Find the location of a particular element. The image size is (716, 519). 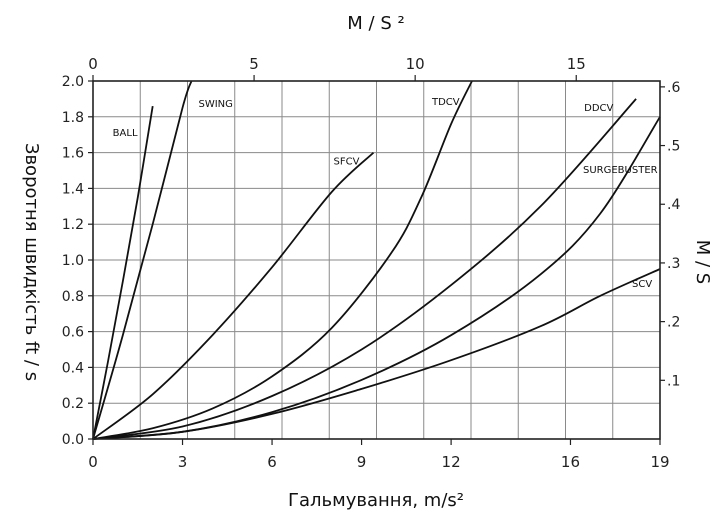

right-tick-label: .6 is located at coordinates (673, 88).